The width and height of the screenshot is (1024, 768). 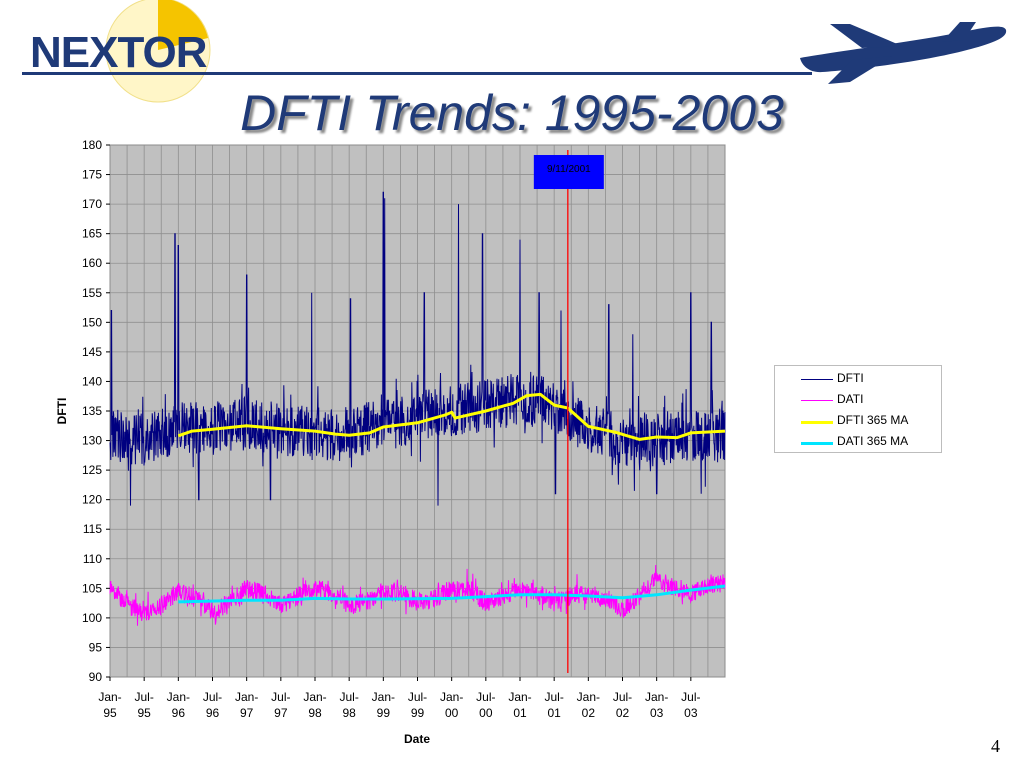 What do you see at coordinates (92, 470) in the screenshot?
I see `y-tick-label: 125` at bounding box center [92, 470].